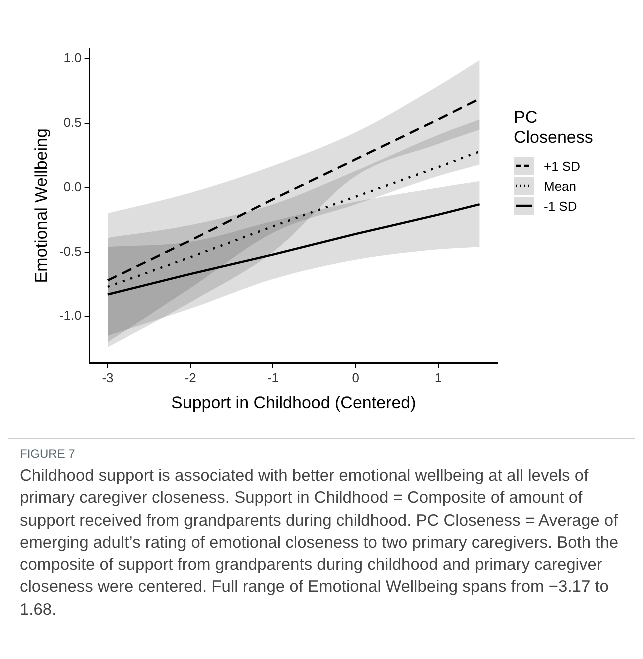  I want to click on text: FIGURE 7, so click(48, 454).